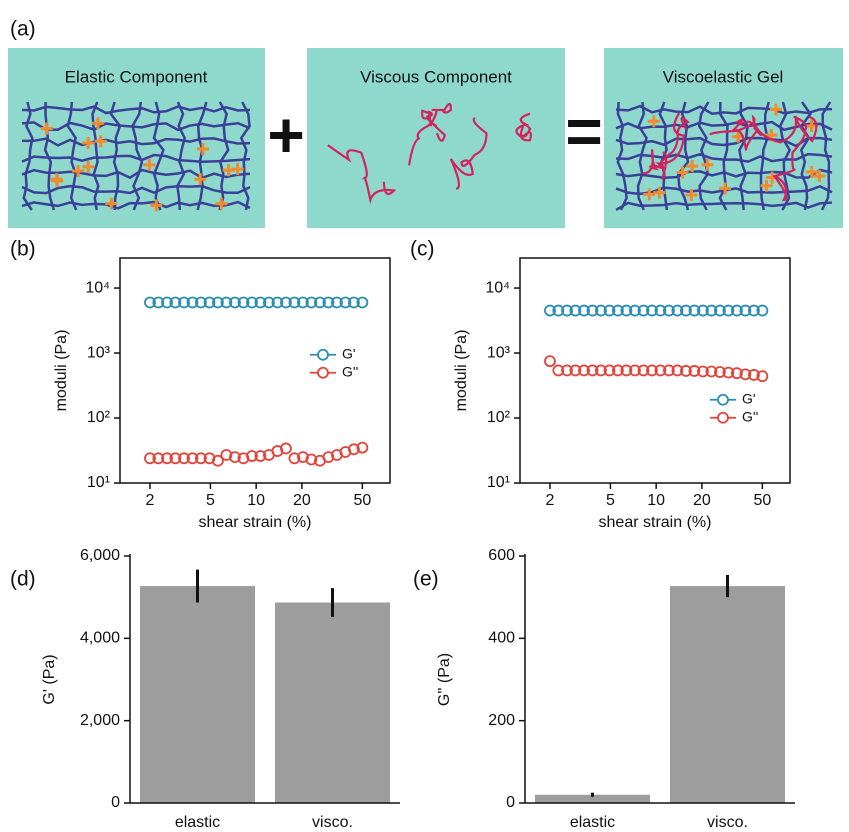  I want to click on box-title: Viscoelastic Gel, so click(723, 76).